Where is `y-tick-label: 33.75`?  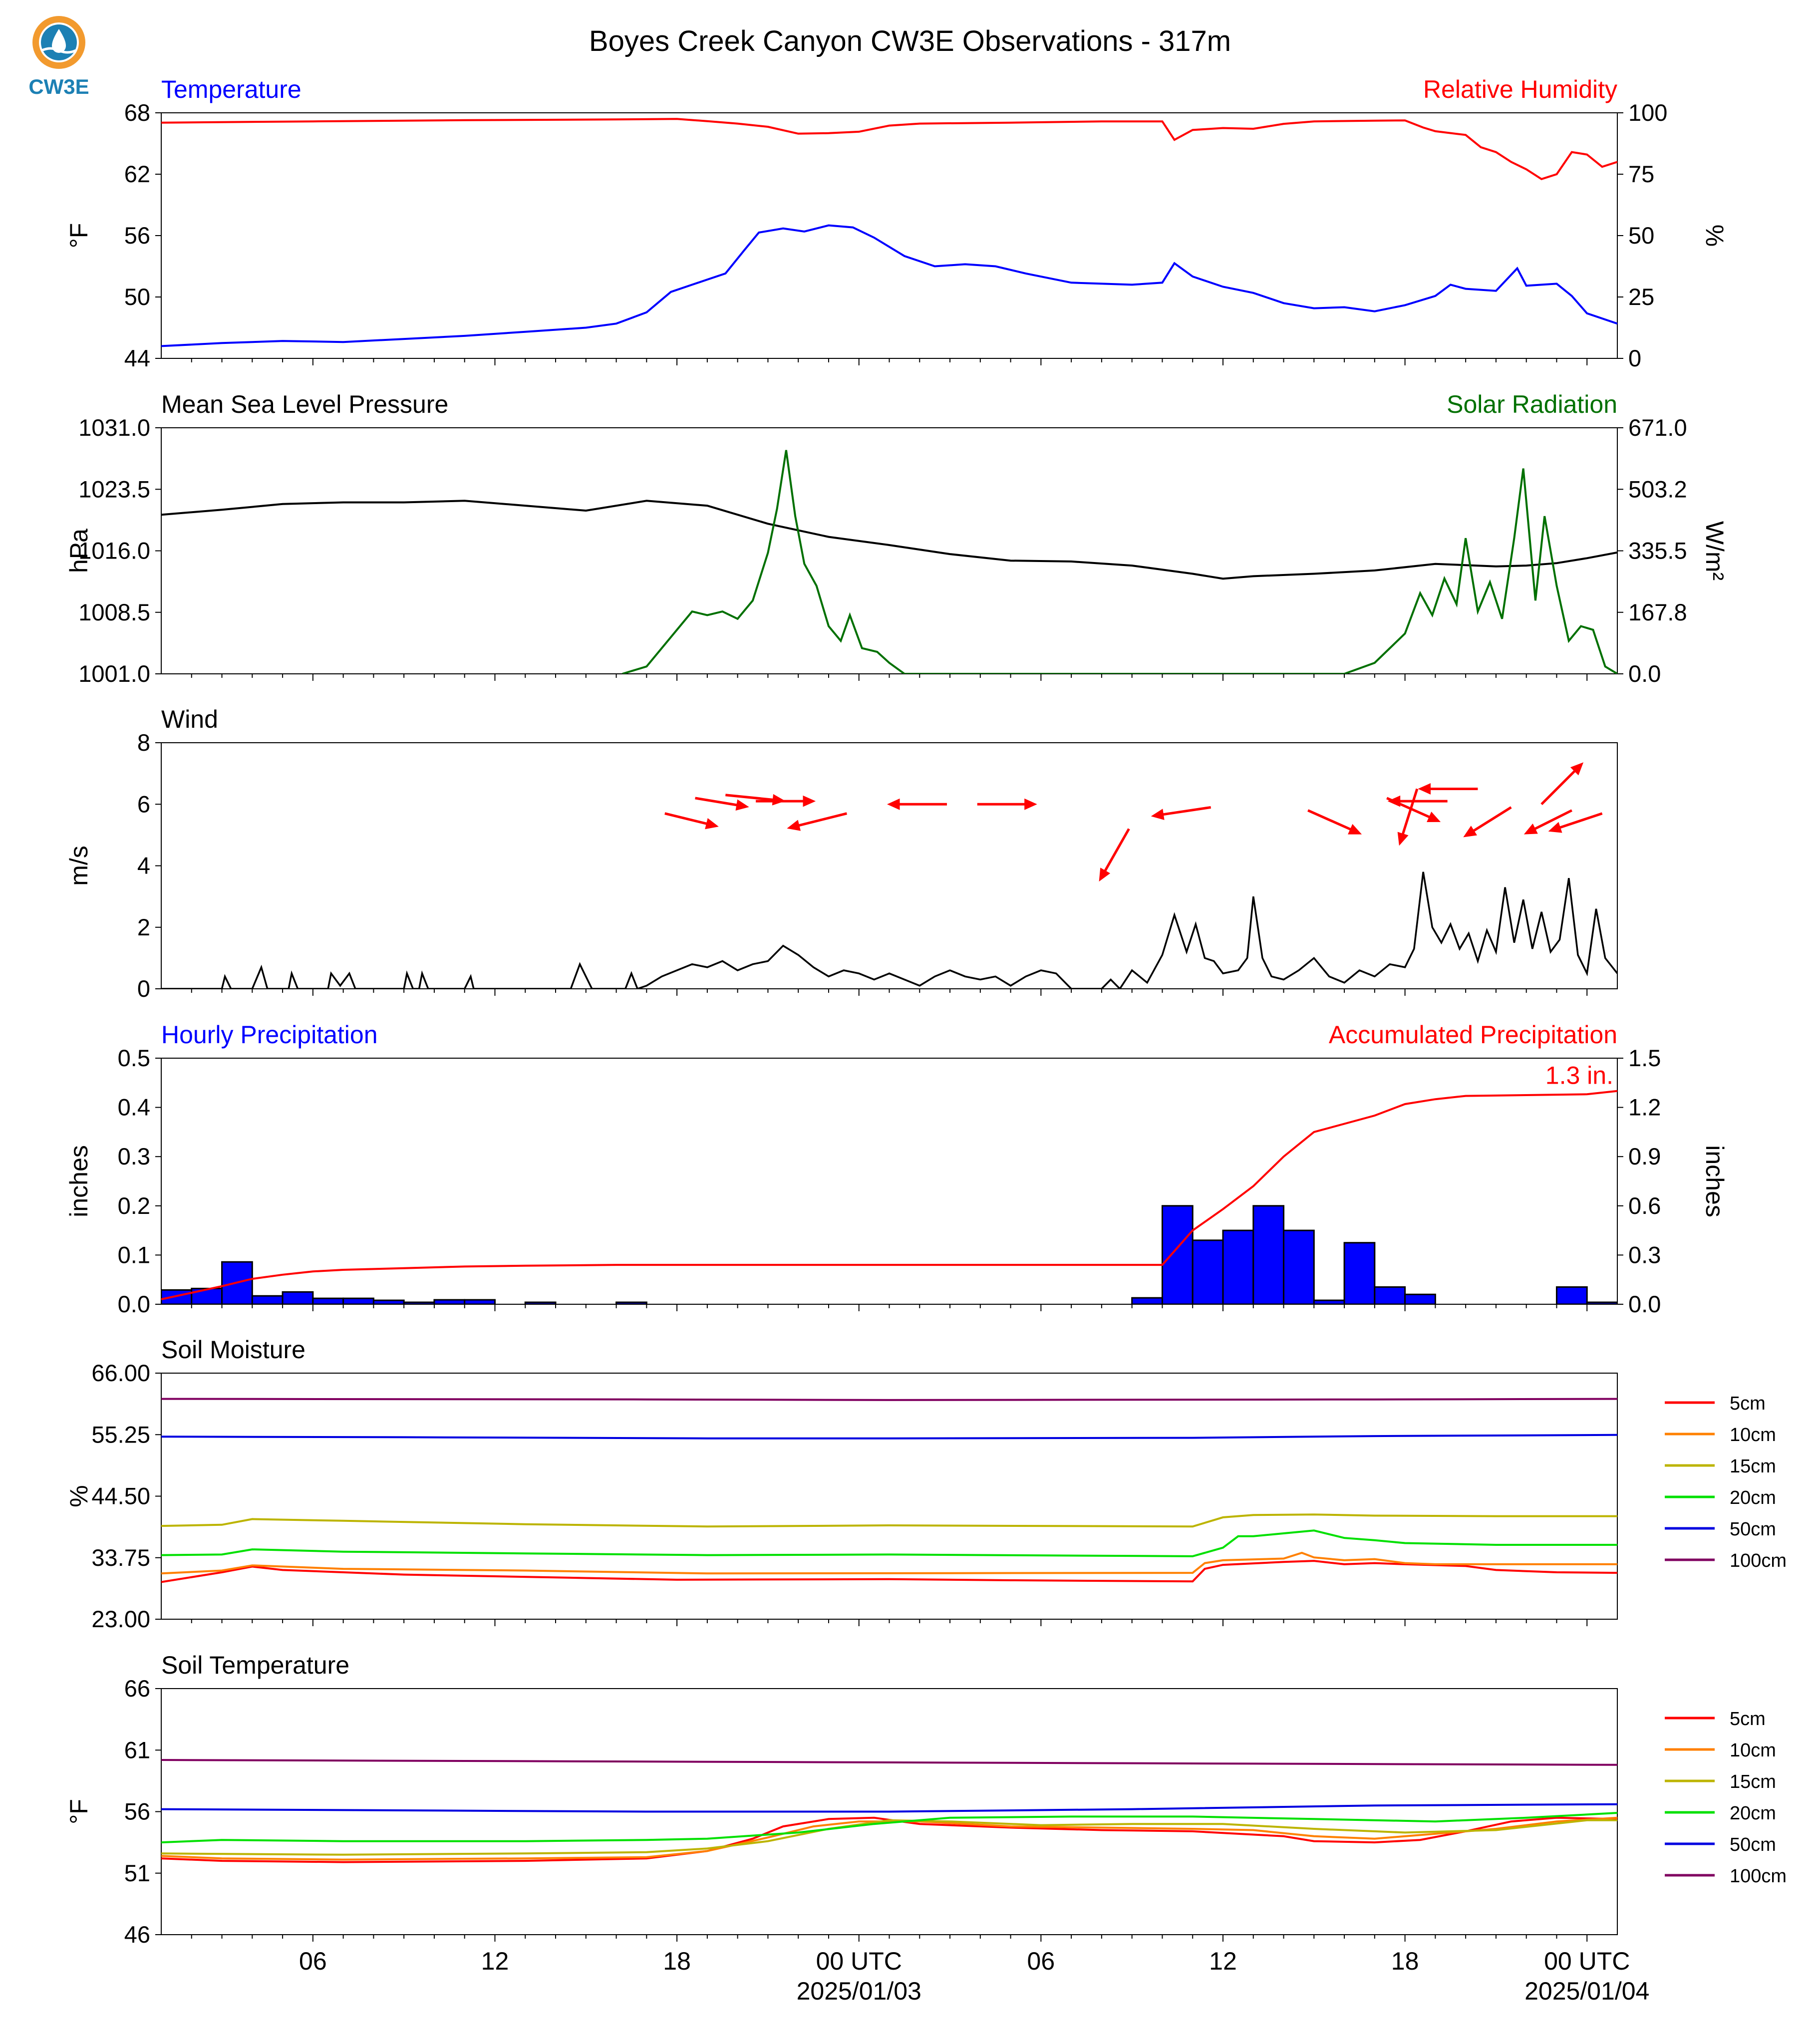 y-tick-label: 33.75 is located at coordinates (120, 1557).